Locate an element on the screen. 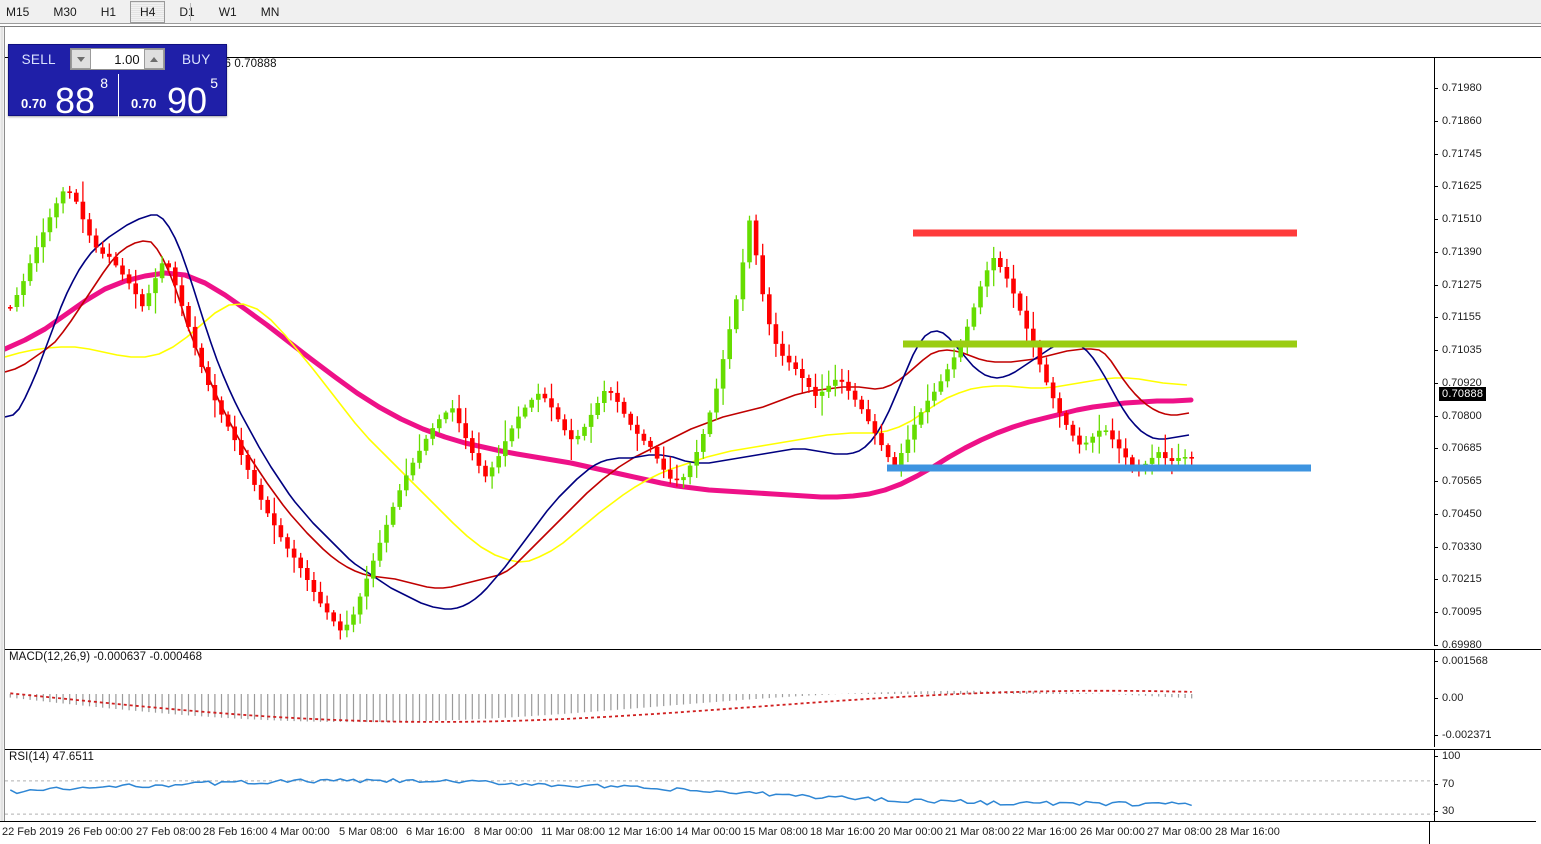  one-click-trading-panel: SELL 1.00 BUY 0.70 88 8 0.70 90 5 is located at coordinates (118, 81).